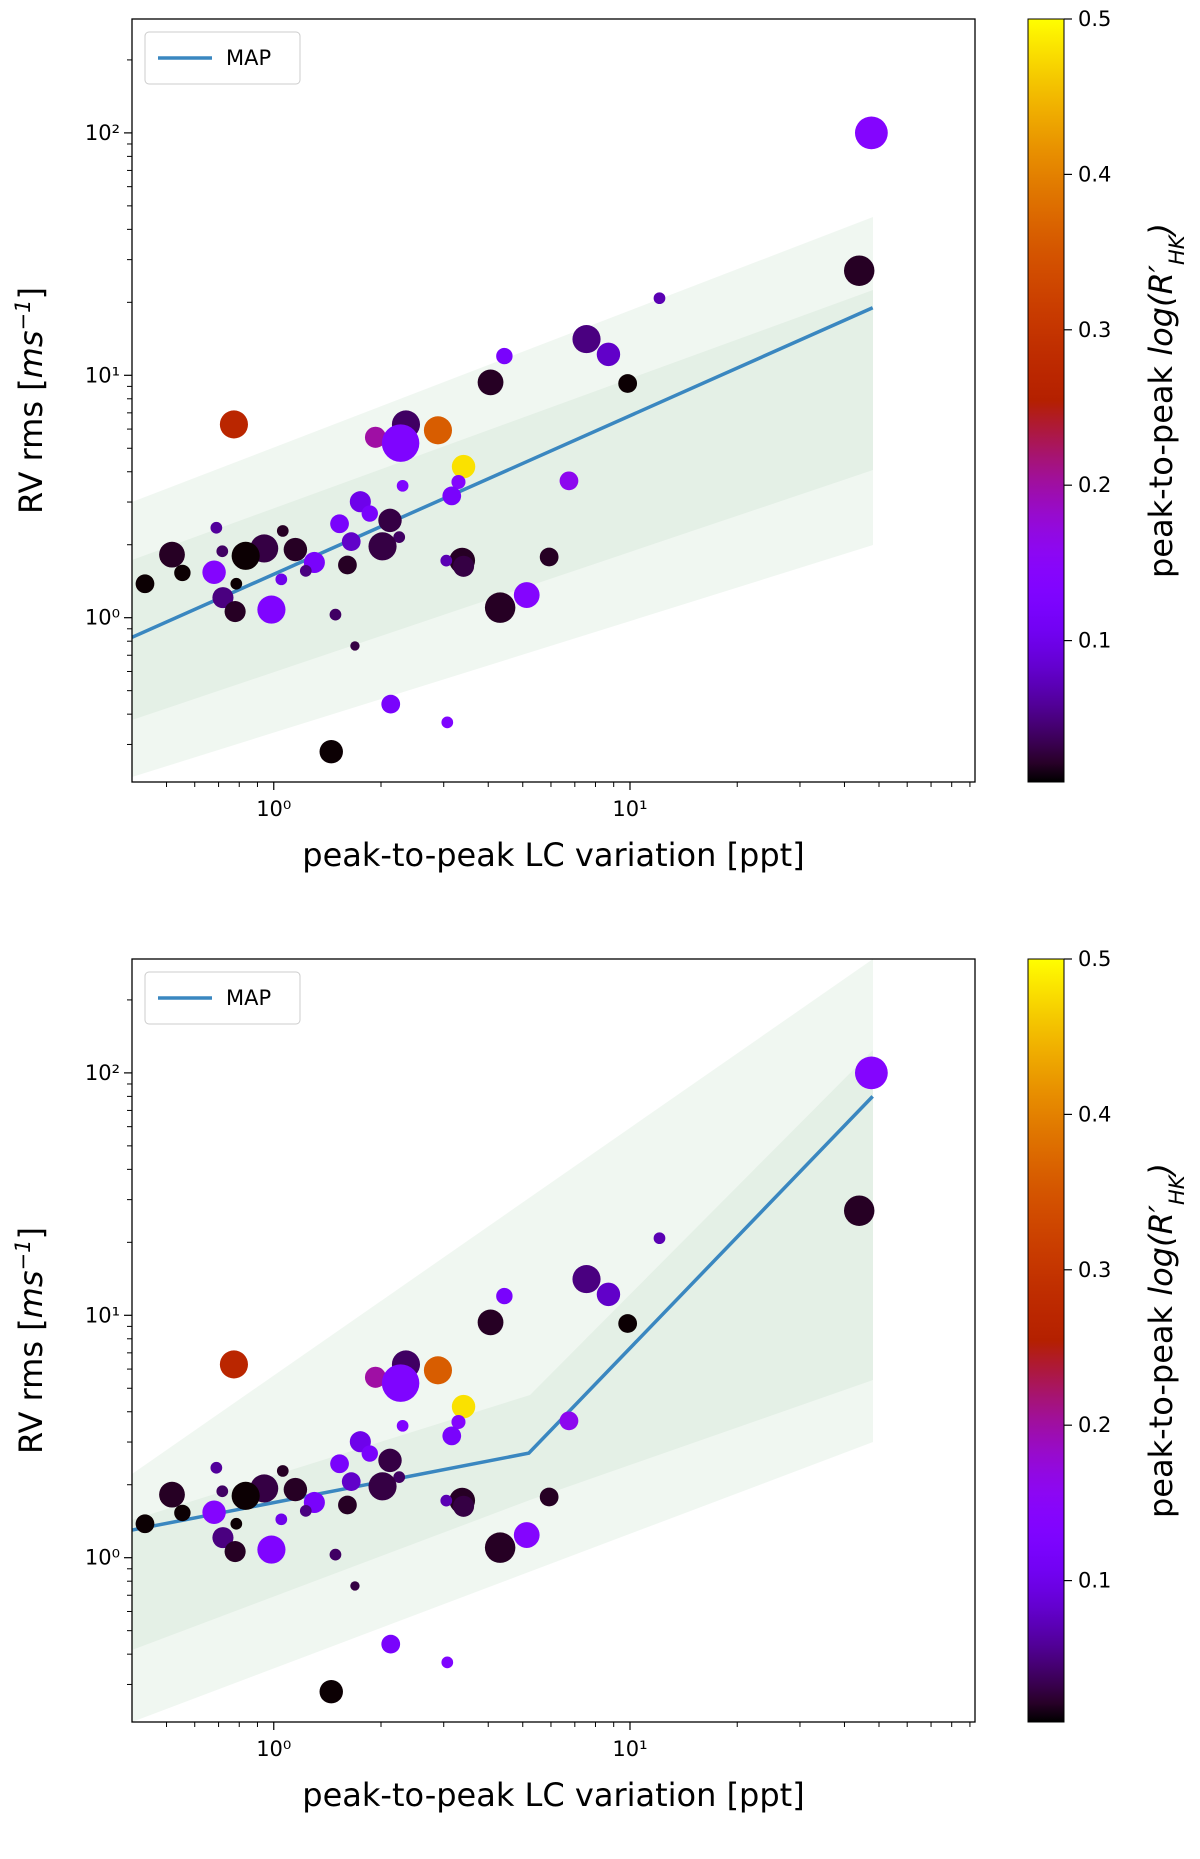 This screenshot has width=1200, height=1859. I want to click on x-axis-label: peak-to-peak LC variation [ppt], so click(553, 855).